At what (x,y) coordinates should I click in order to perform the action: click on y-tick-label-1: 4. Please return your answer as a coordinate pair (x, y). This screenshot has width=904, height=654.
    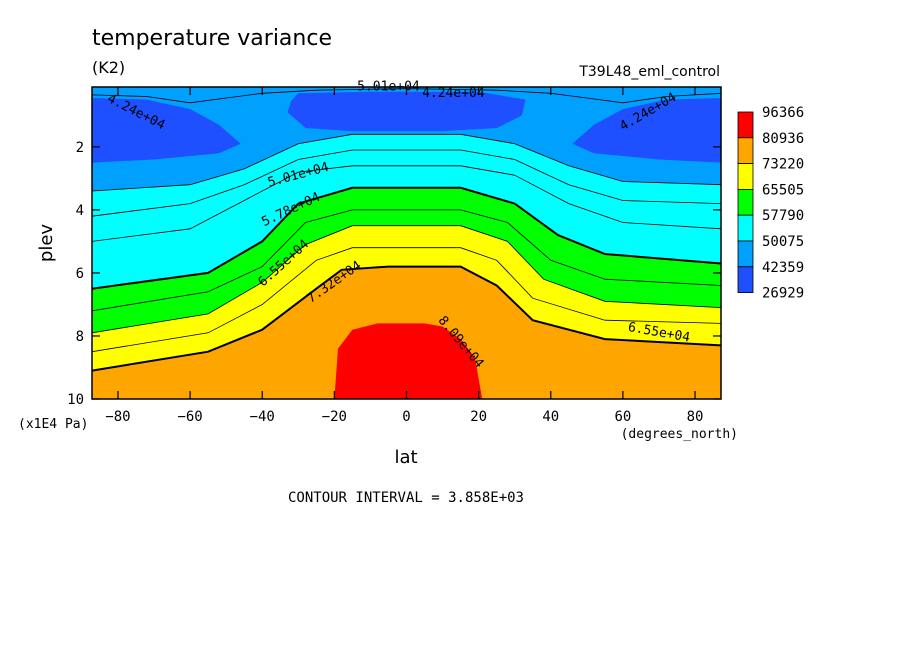
    Looking at the image, I should click on (80, 211).